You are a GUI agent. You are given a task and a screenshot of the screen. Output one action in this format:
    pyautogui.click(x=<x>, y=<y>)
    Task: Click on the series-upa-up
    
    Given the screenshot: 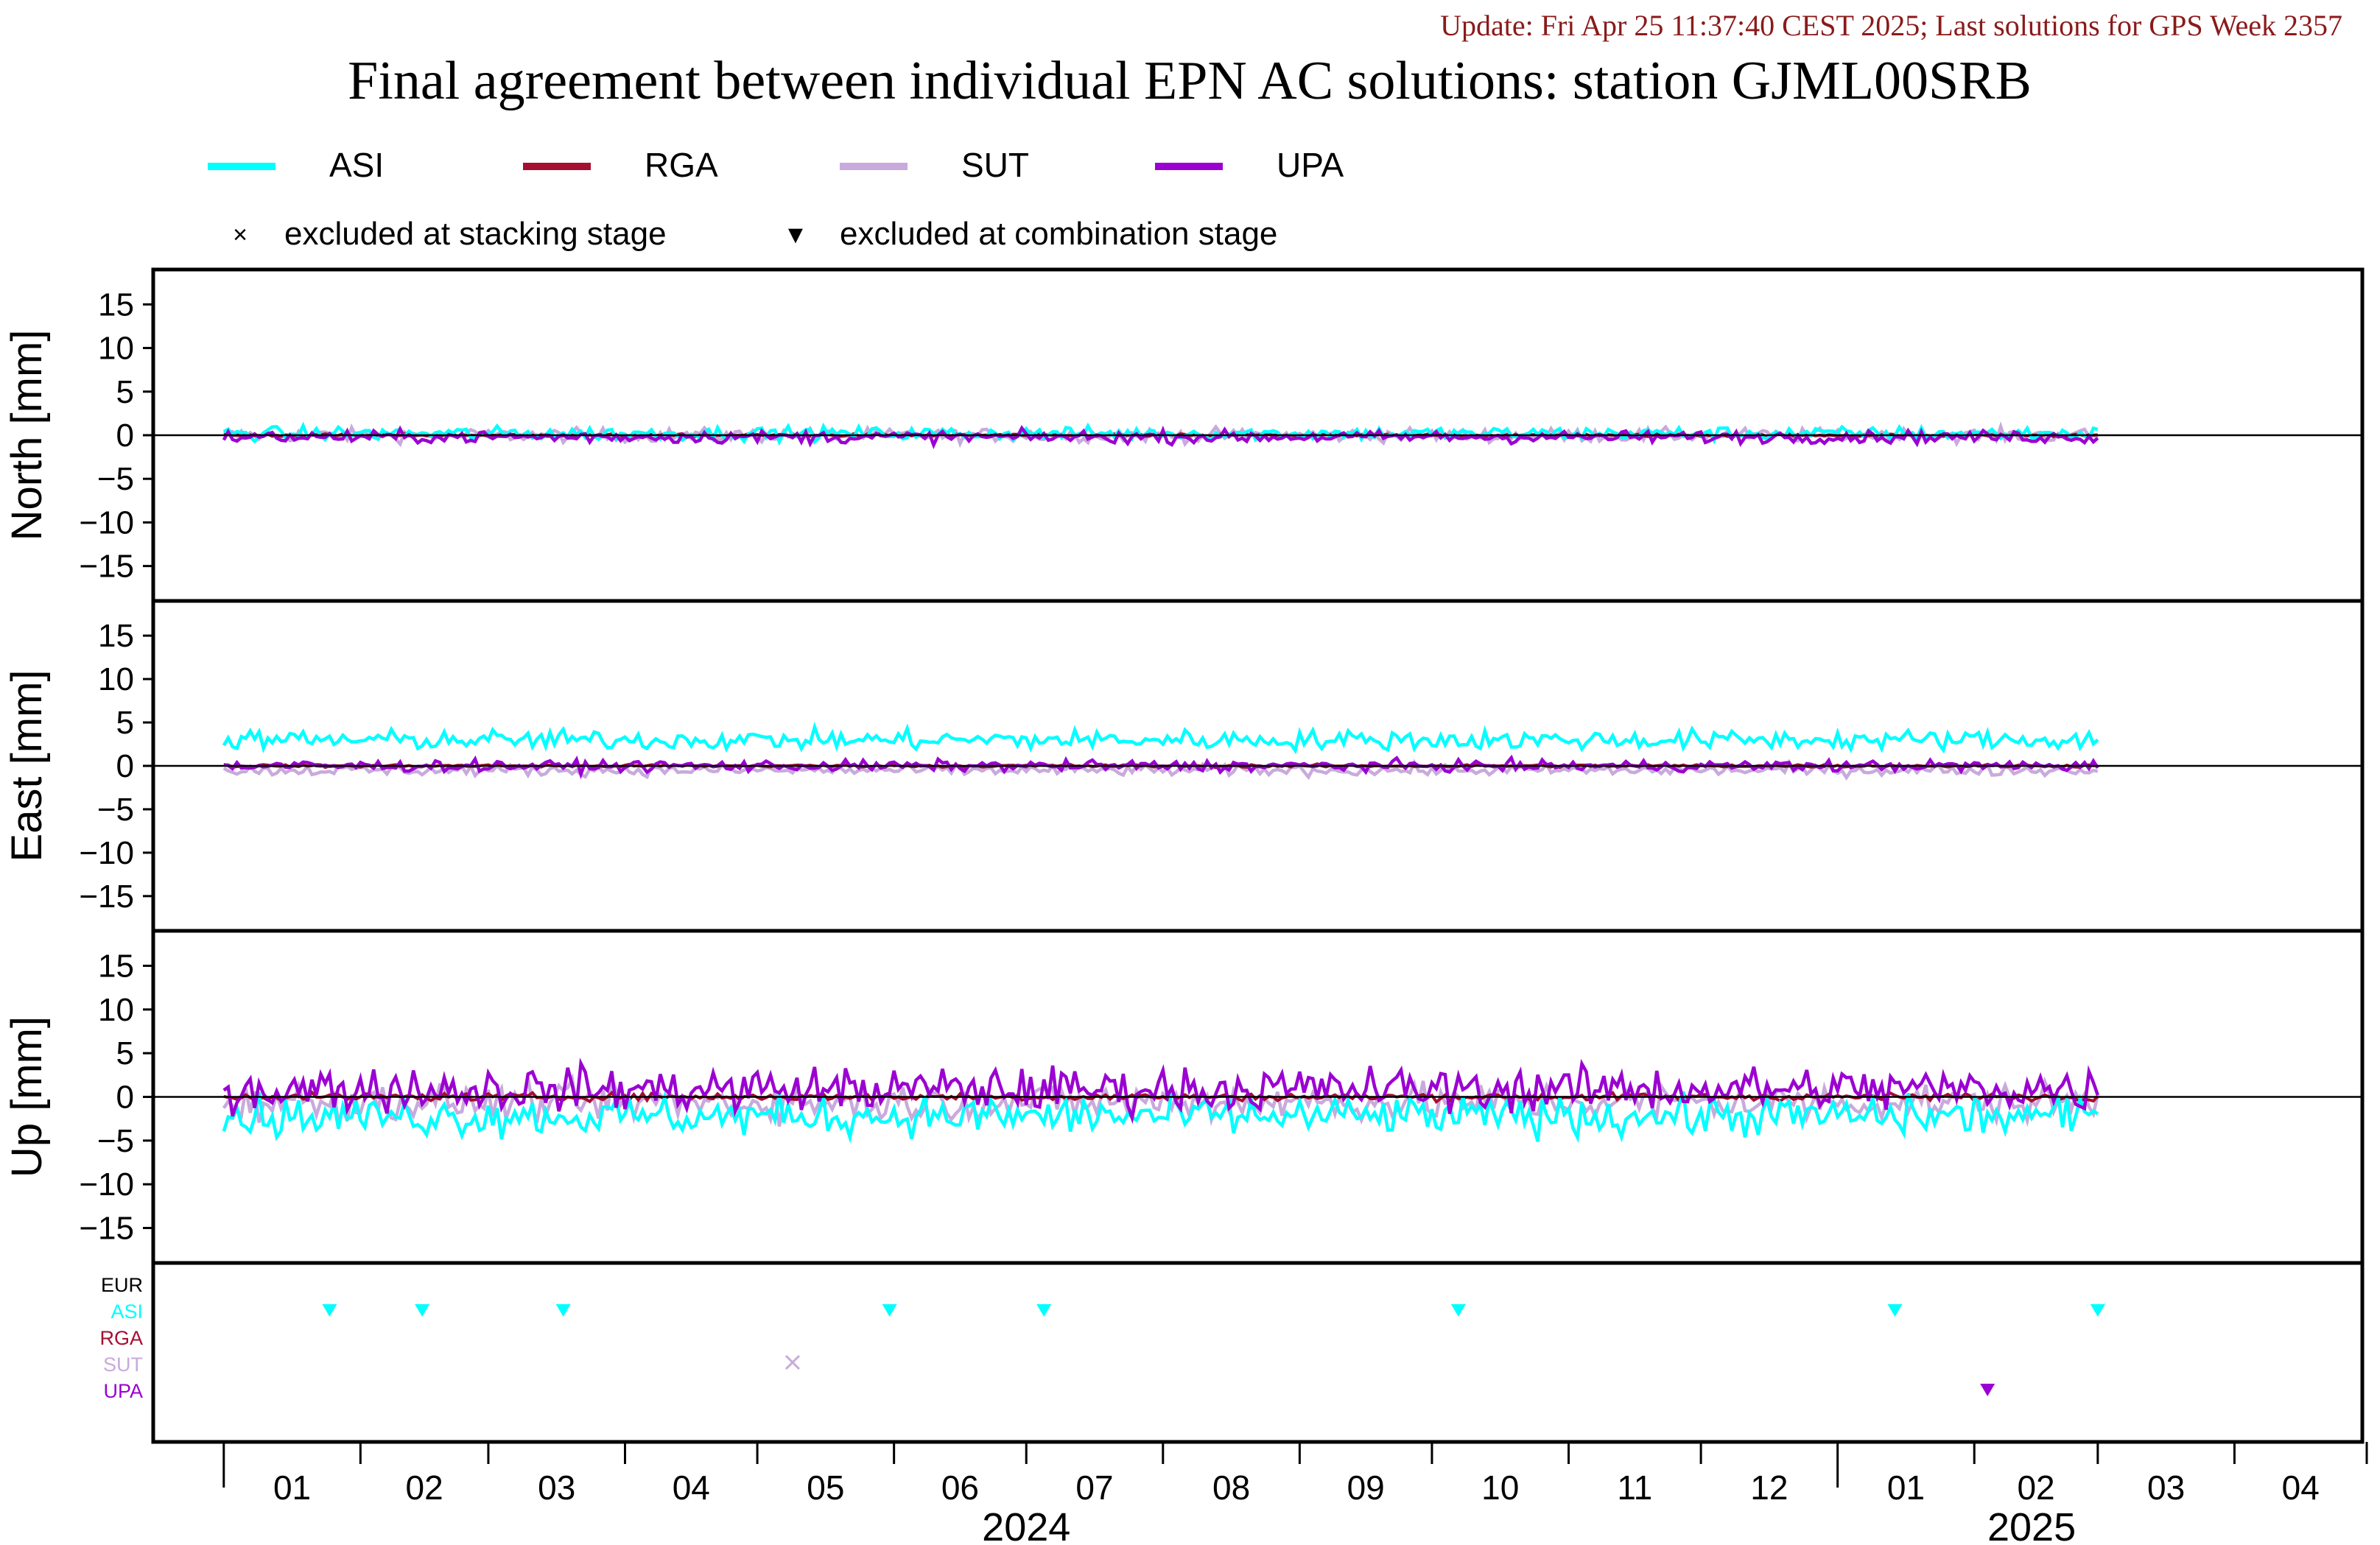 What is the action you would take?
    pyautogui.click(x=1160, y=1091)
    